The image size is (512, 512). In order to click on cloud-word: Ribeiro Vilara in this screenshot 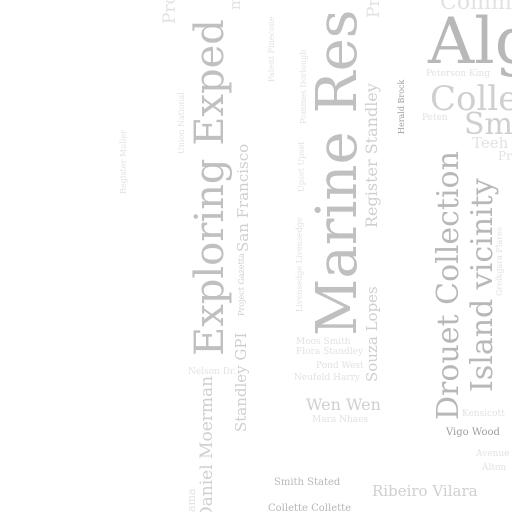, I will do `click(425, 491)`.